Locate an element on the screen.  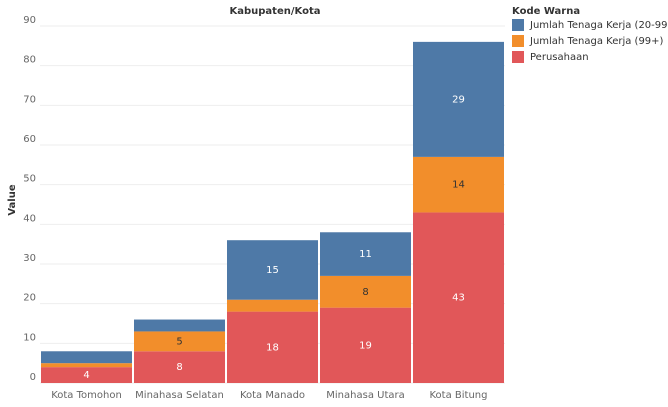
y-tick-label: 40 is located at coordinates (29, 218).